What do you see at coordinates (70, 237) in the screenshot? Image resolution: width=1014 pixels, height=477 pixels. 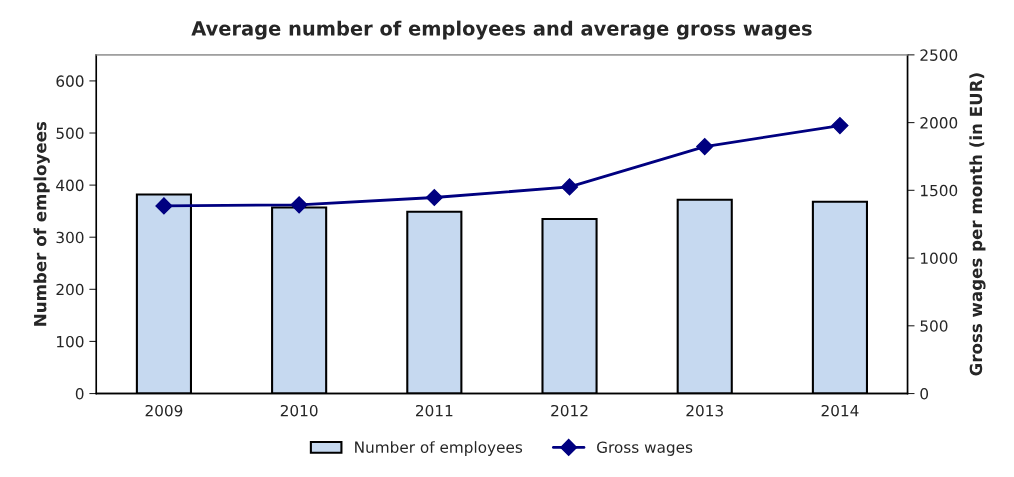 I see `y-tick-label: 300` at bounding box center [70, 237].